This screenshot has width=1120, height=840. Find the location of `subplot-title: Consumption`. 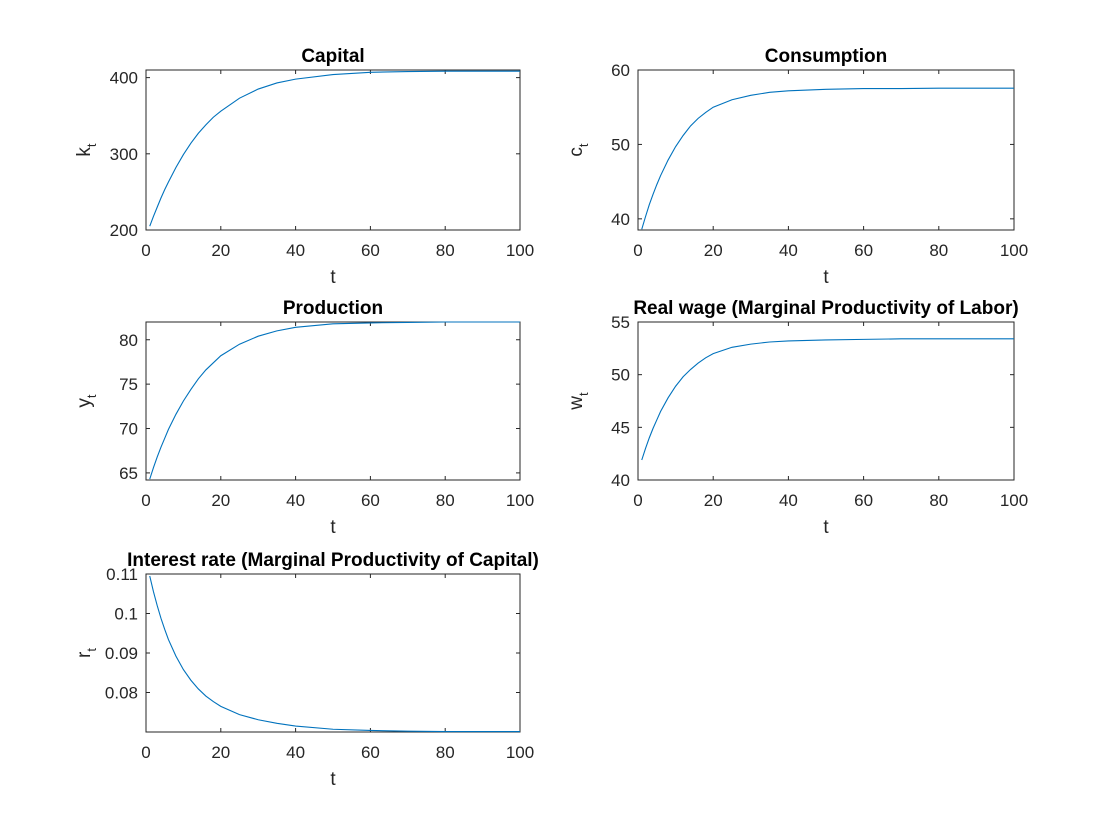

subplot-title: Consumption is located at coordinates (826, 56).